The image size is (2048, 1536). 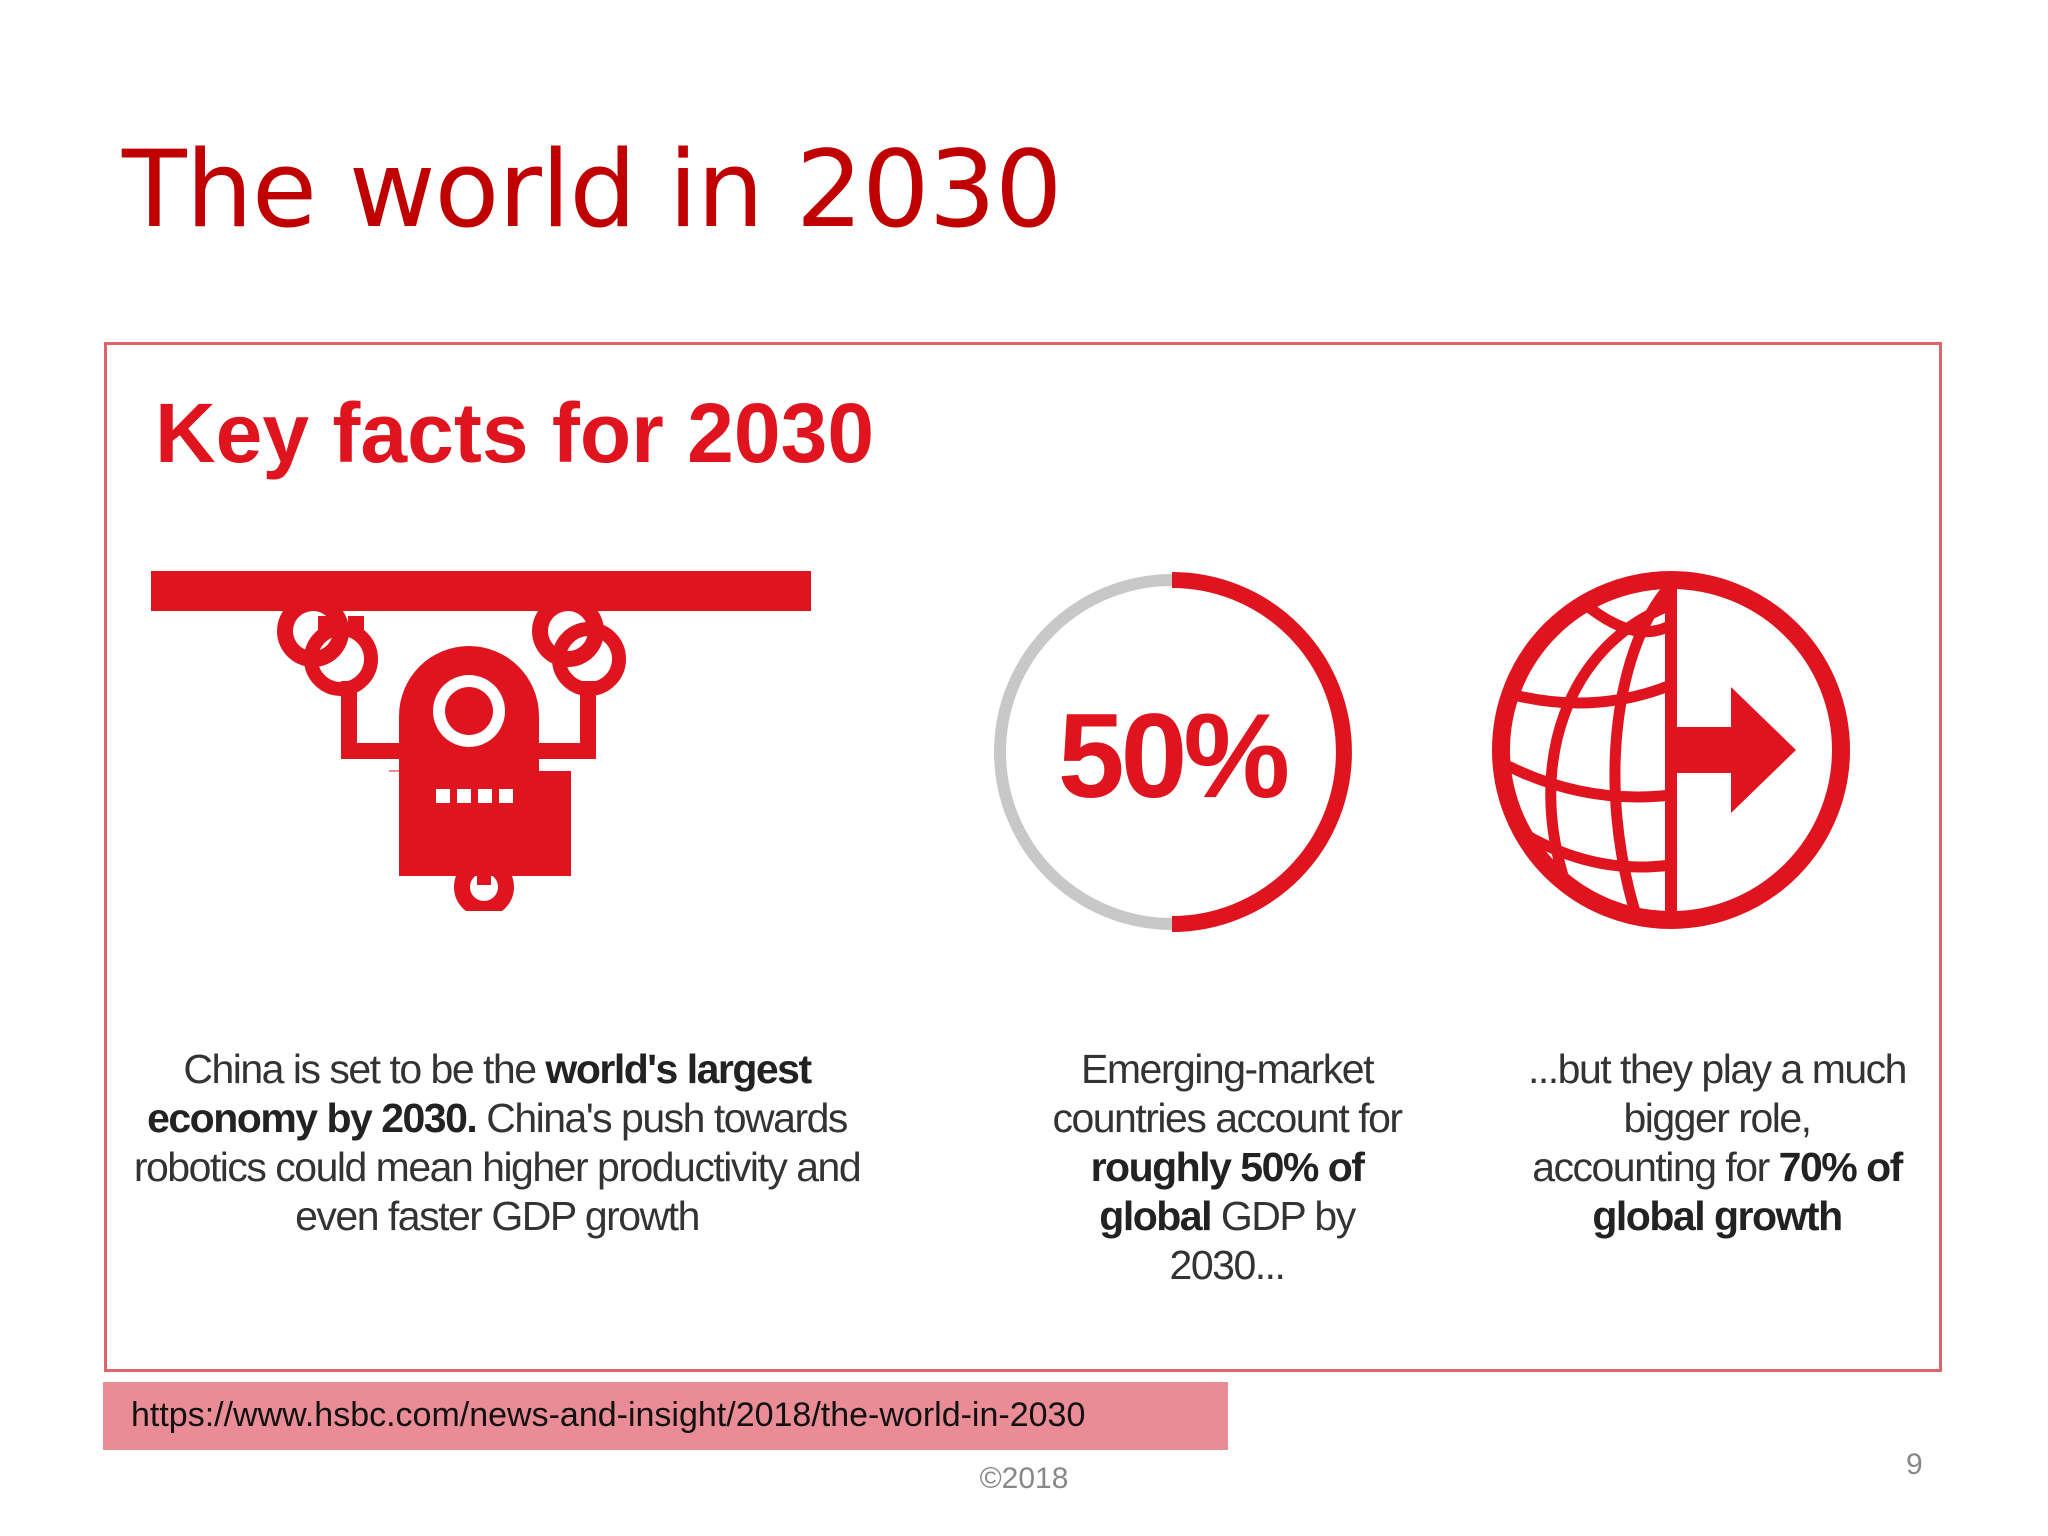 What do you see at coordinates (1227, 1093) in the screenshot?
I see `fact-text-part: Emerging-market countries account for` at bounding box center [1227, 1093].